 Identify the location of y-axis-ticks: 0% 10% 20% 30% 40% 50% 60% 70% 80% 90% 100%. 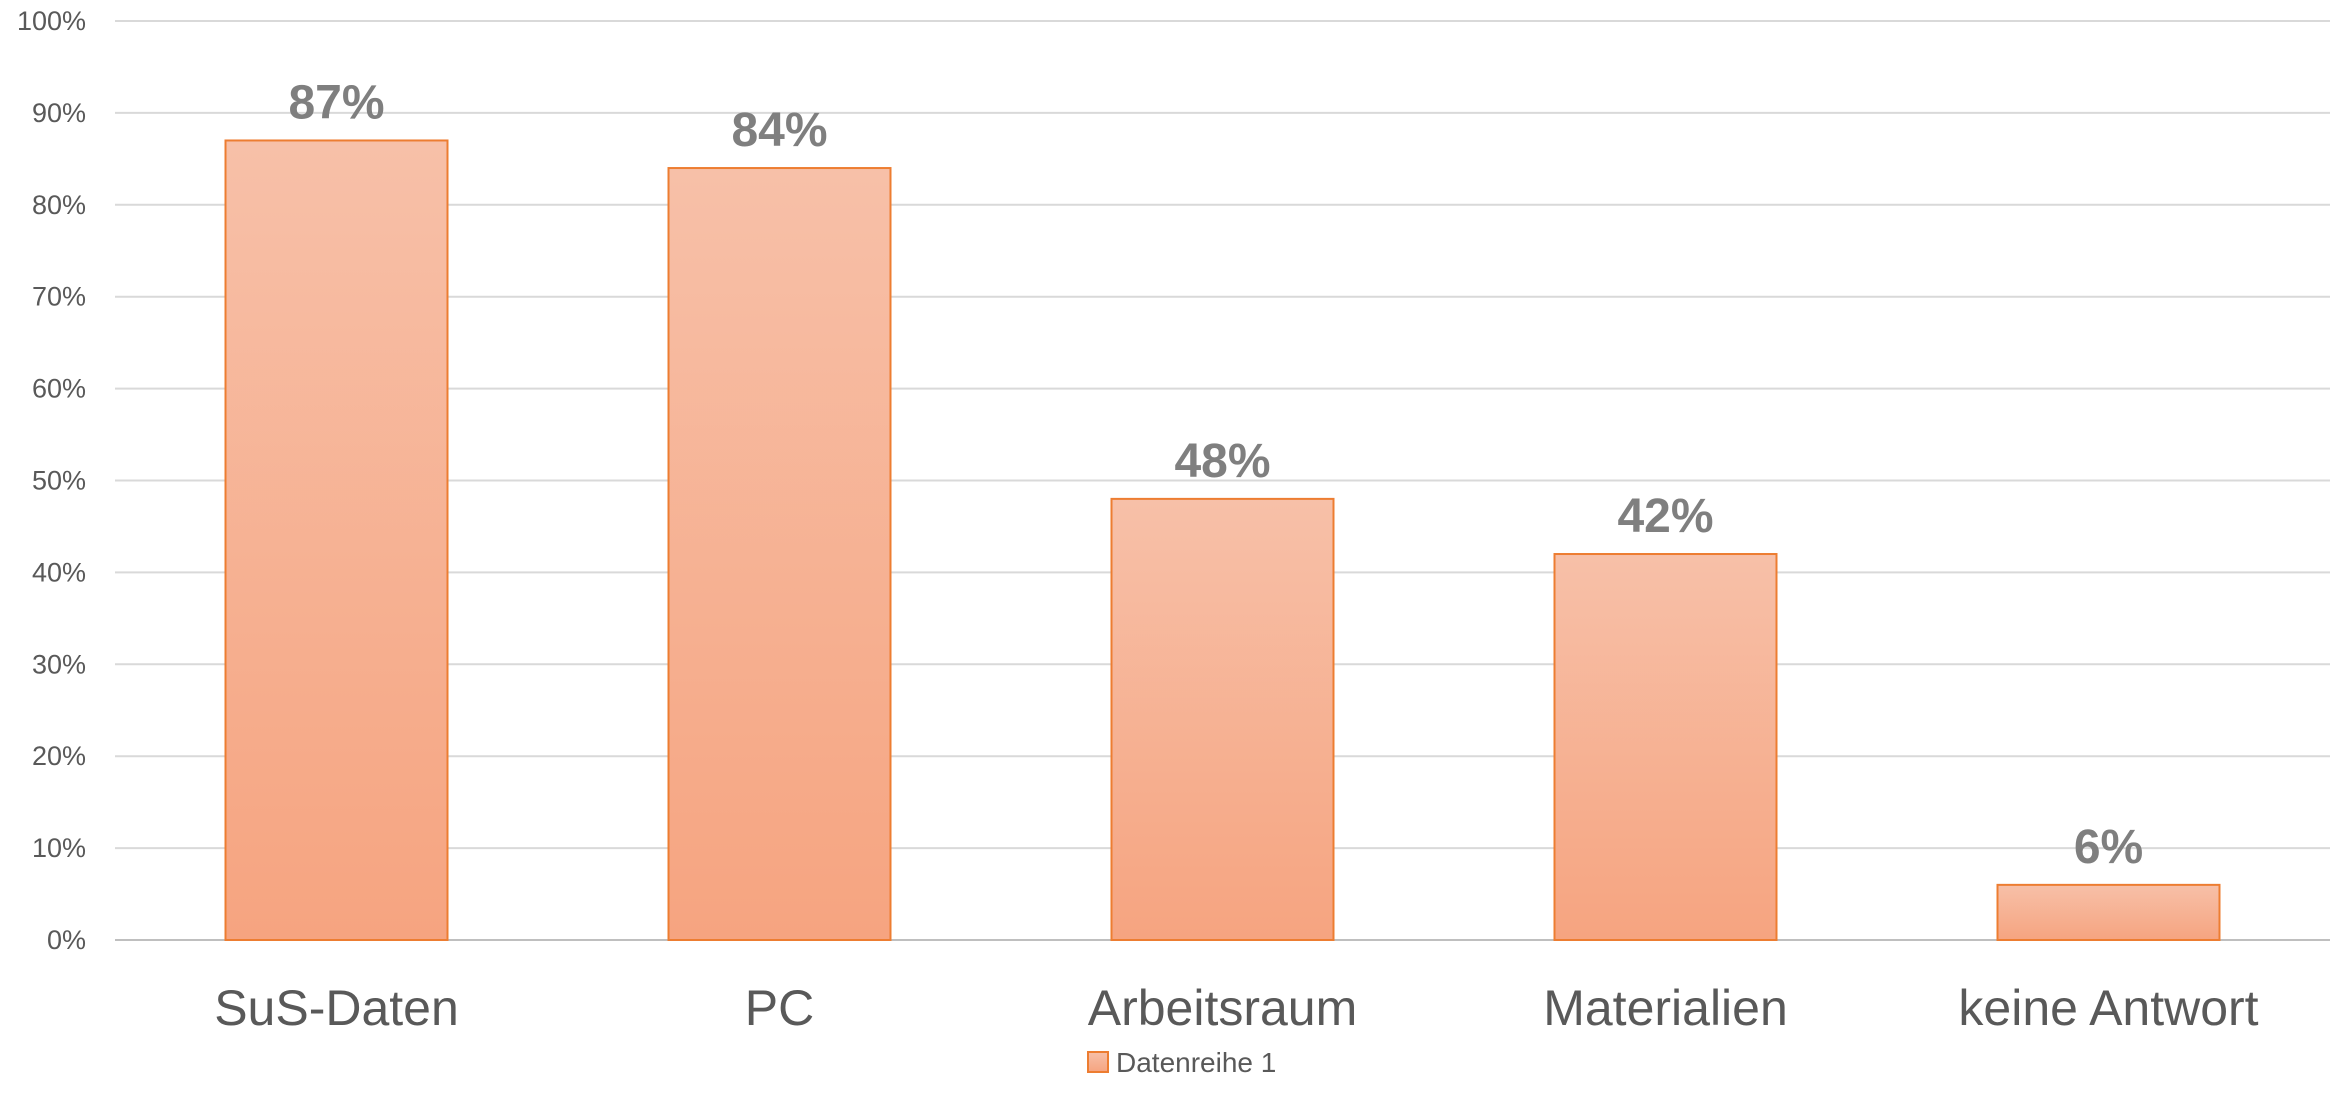
(51, 480).